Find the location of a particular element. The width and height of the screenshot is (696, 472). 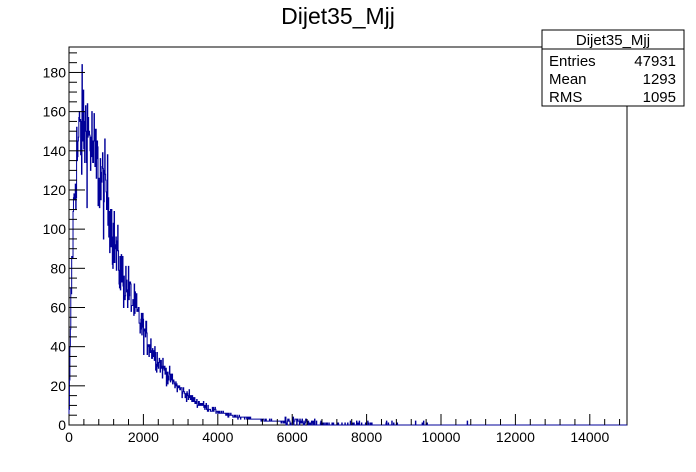

y-tick-label: 40 is located at coordinates (58, 347).